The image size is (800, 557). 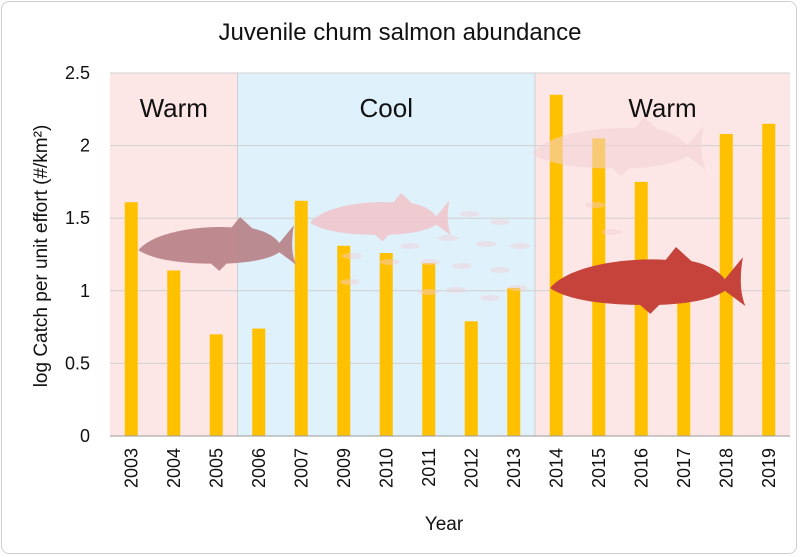 What do you see at coordinates (386, 108) in the screenshot?
I see `period-label-cool: Cool` at bounding box center [386, 108].